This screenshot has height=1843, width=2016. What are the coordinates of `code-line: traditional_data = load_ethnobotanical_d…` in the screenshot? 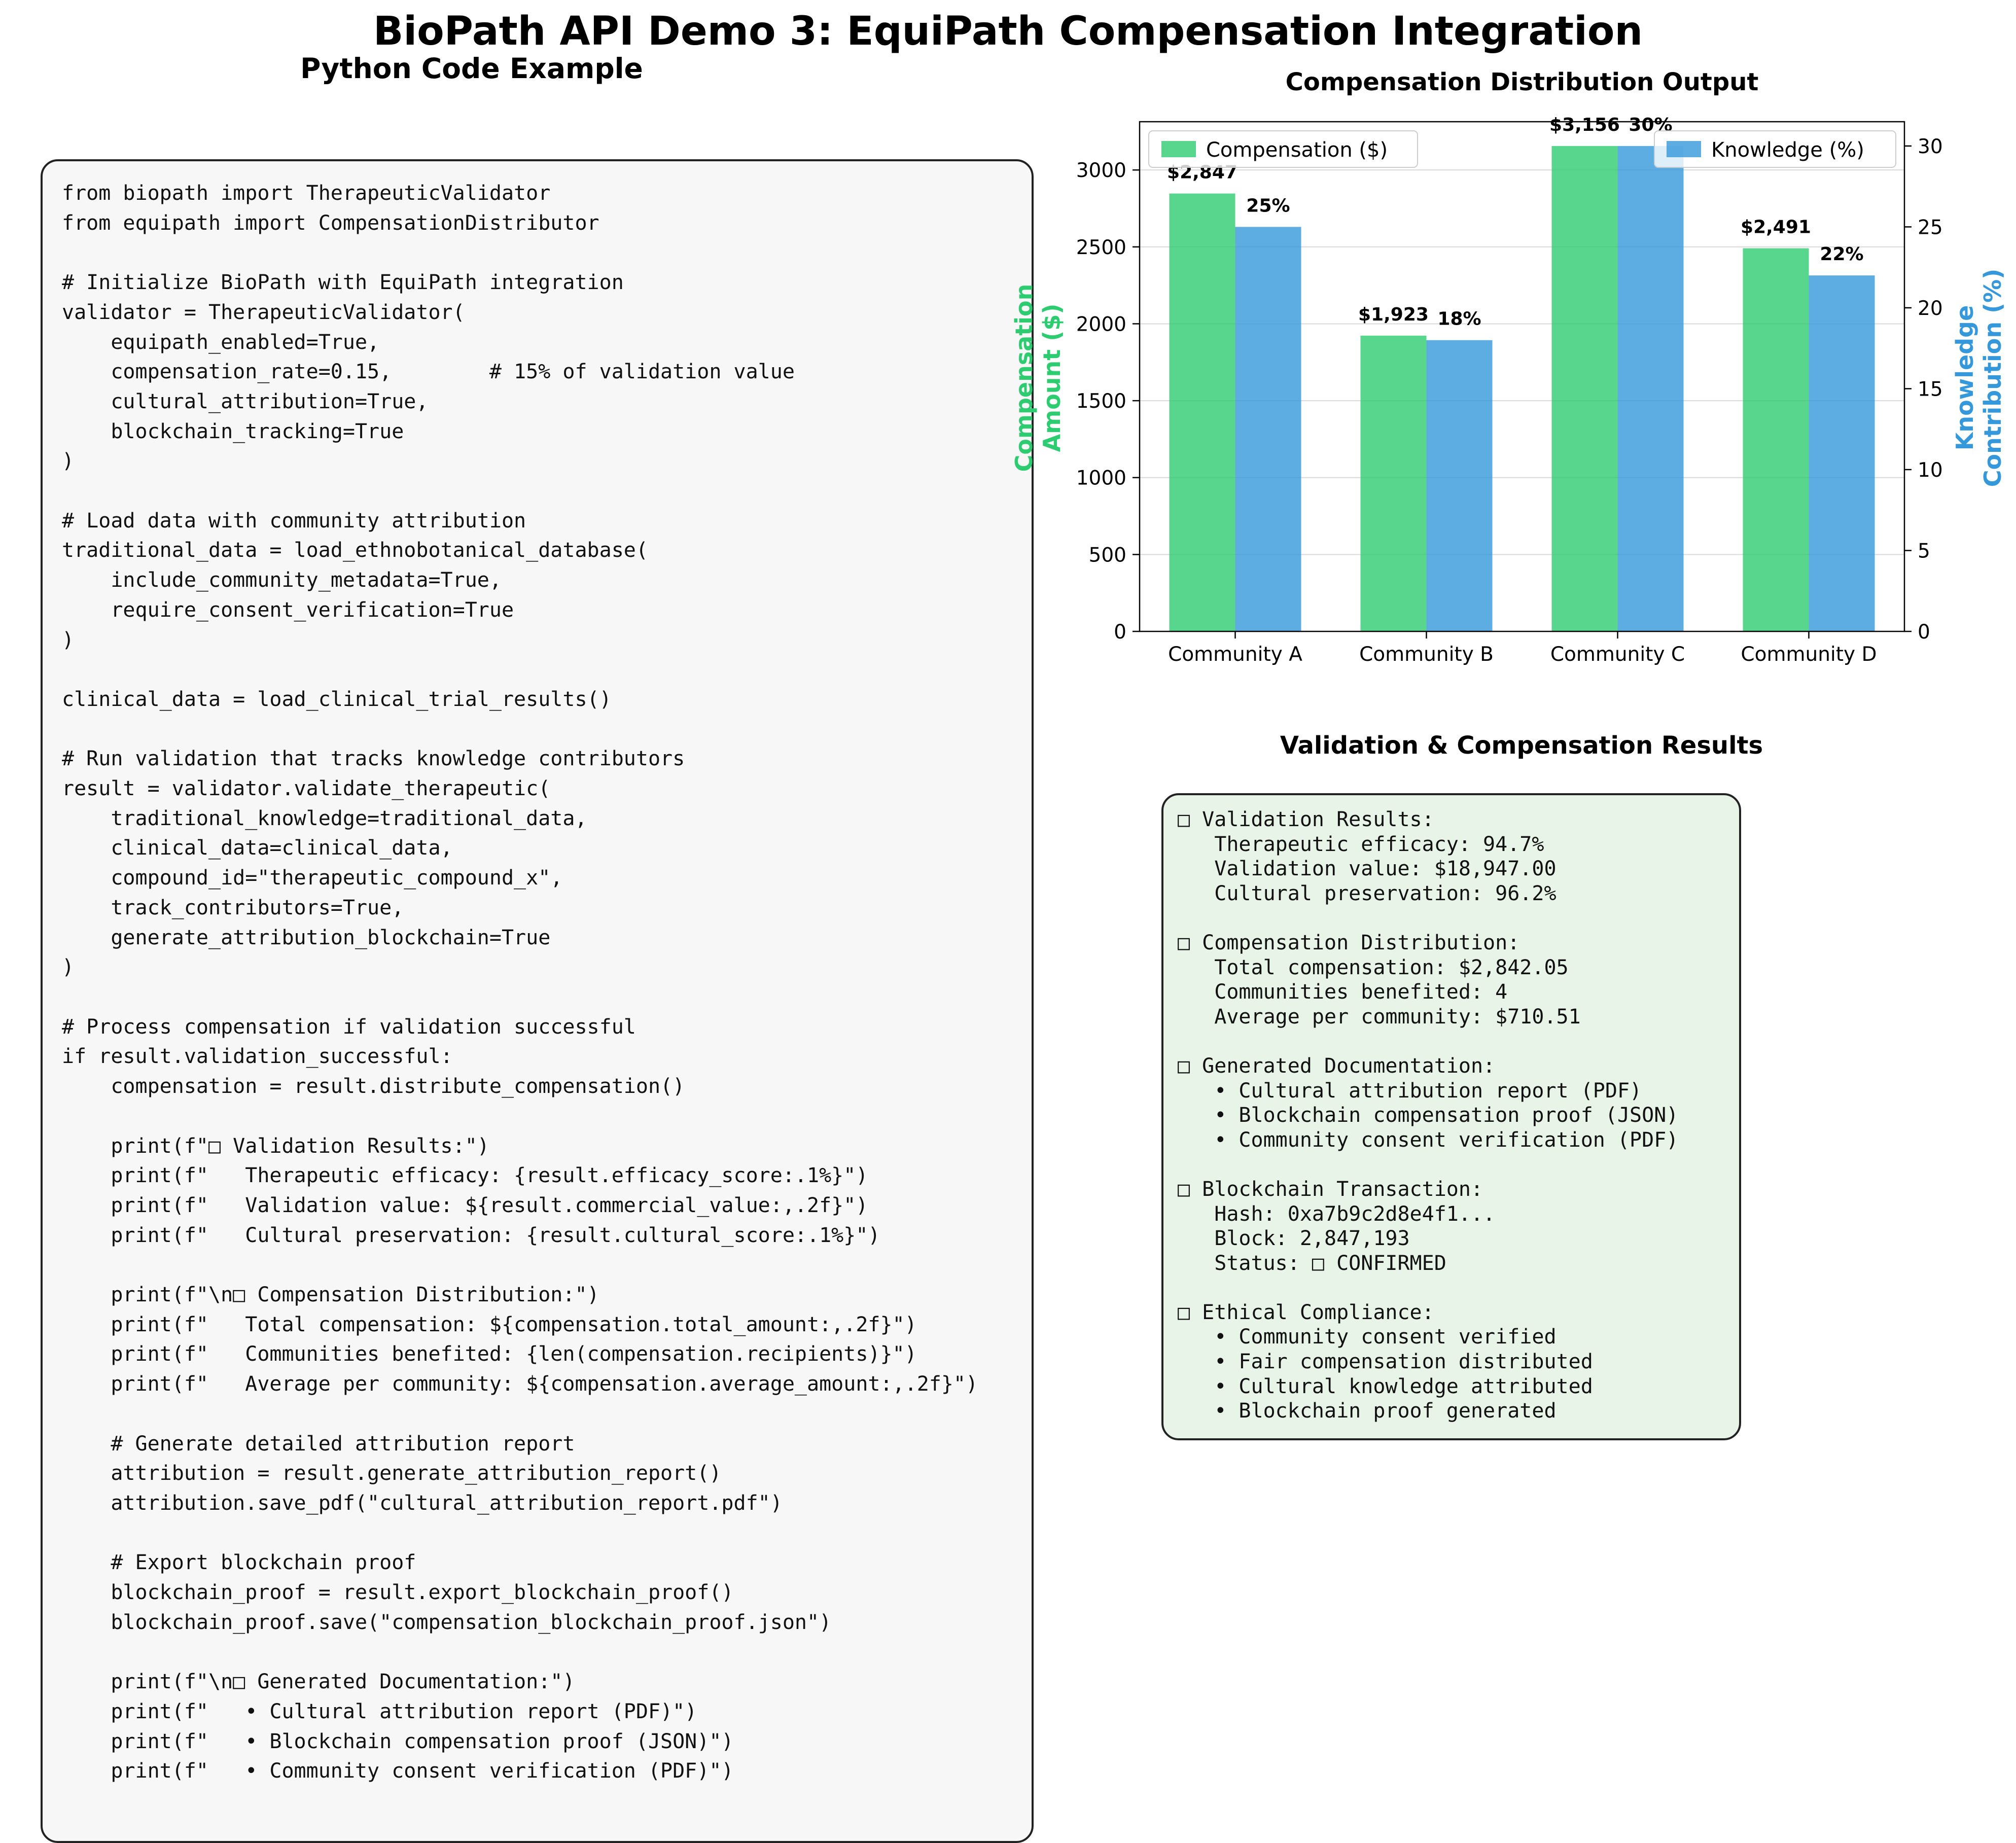 It's located at (355, 550).